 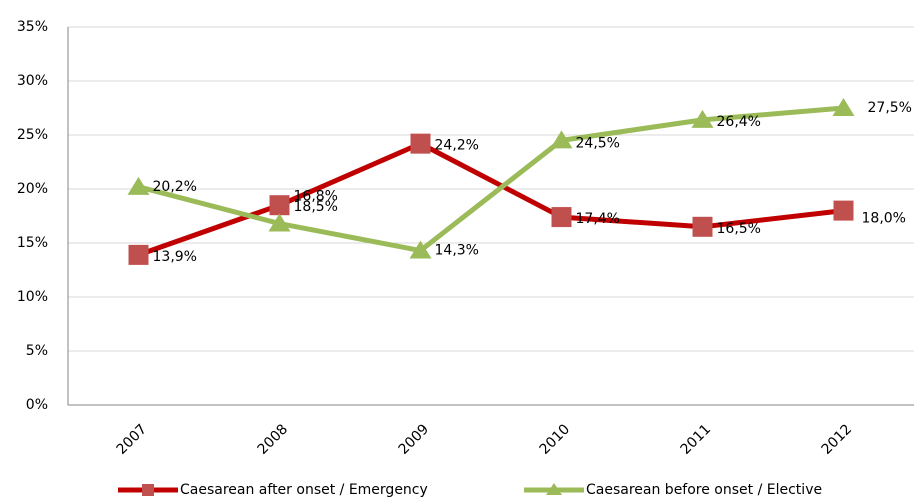 I want to click on x-tick-label: 2011, so click(x=696, y=439).